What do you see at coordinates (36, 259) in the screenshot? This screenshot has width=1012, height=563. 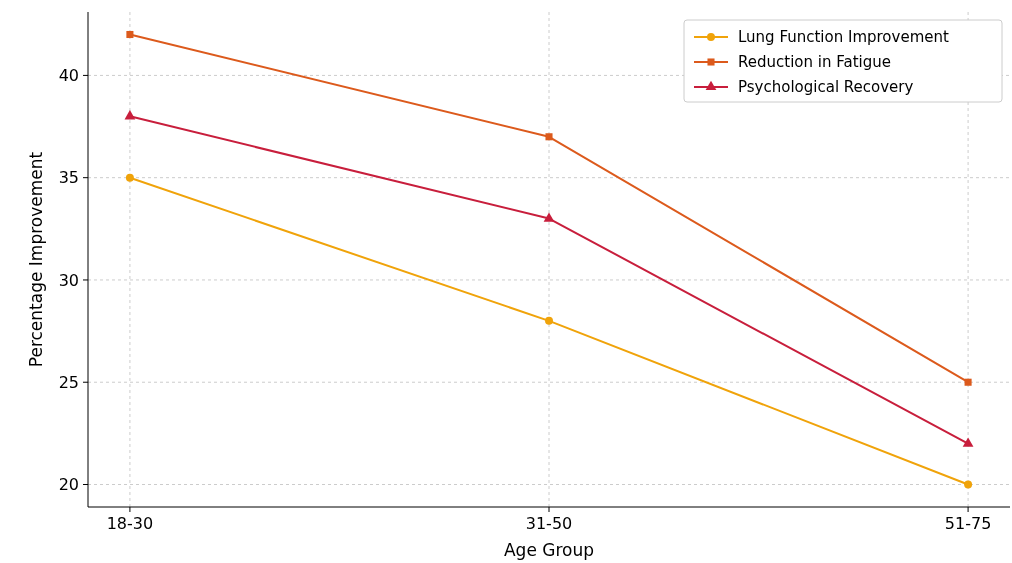 I see `y-axis-title: Percentage Improvement` at bounding box center [36, 259].